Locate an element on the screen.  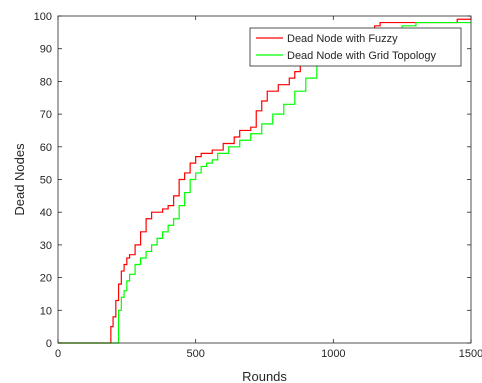
x-tick-label: 0 is located at coordinates (58, 354).